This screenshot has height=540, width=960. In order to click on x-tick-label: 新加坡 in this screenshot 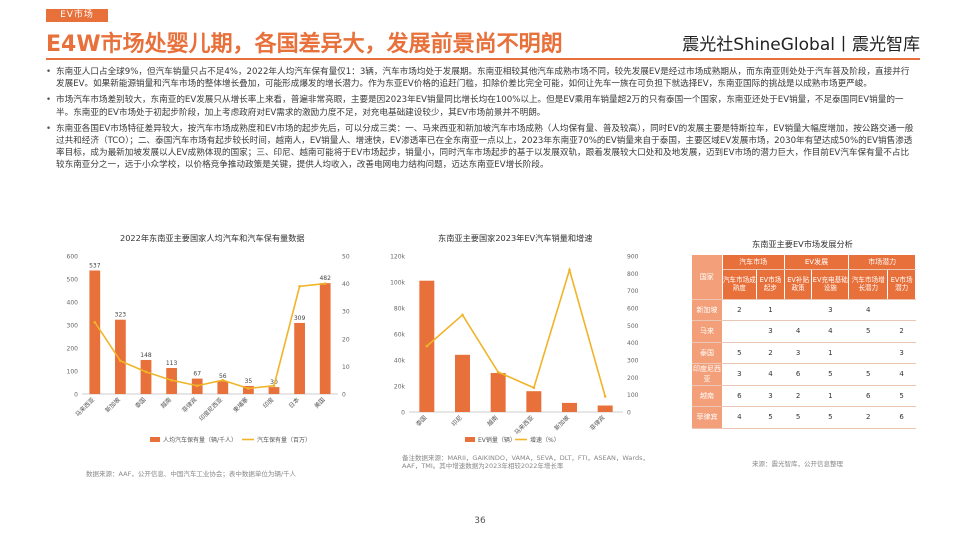, I will do `click(562, 423)`.